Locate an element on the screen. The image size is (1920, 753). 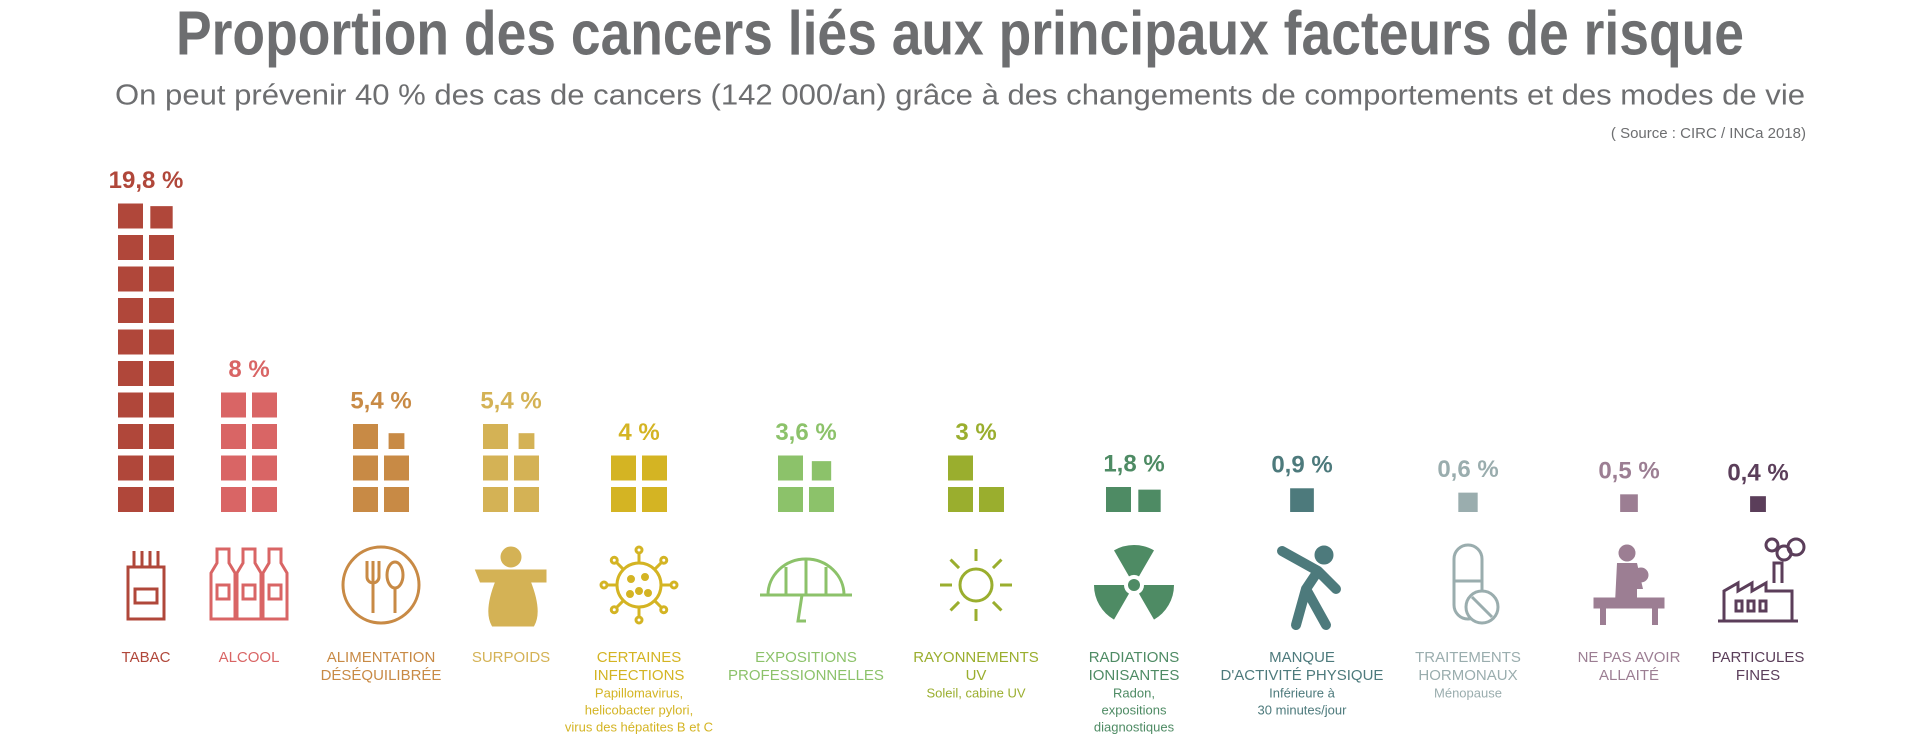
value-label: 0,6 % is located at coordinates (1467, 469).